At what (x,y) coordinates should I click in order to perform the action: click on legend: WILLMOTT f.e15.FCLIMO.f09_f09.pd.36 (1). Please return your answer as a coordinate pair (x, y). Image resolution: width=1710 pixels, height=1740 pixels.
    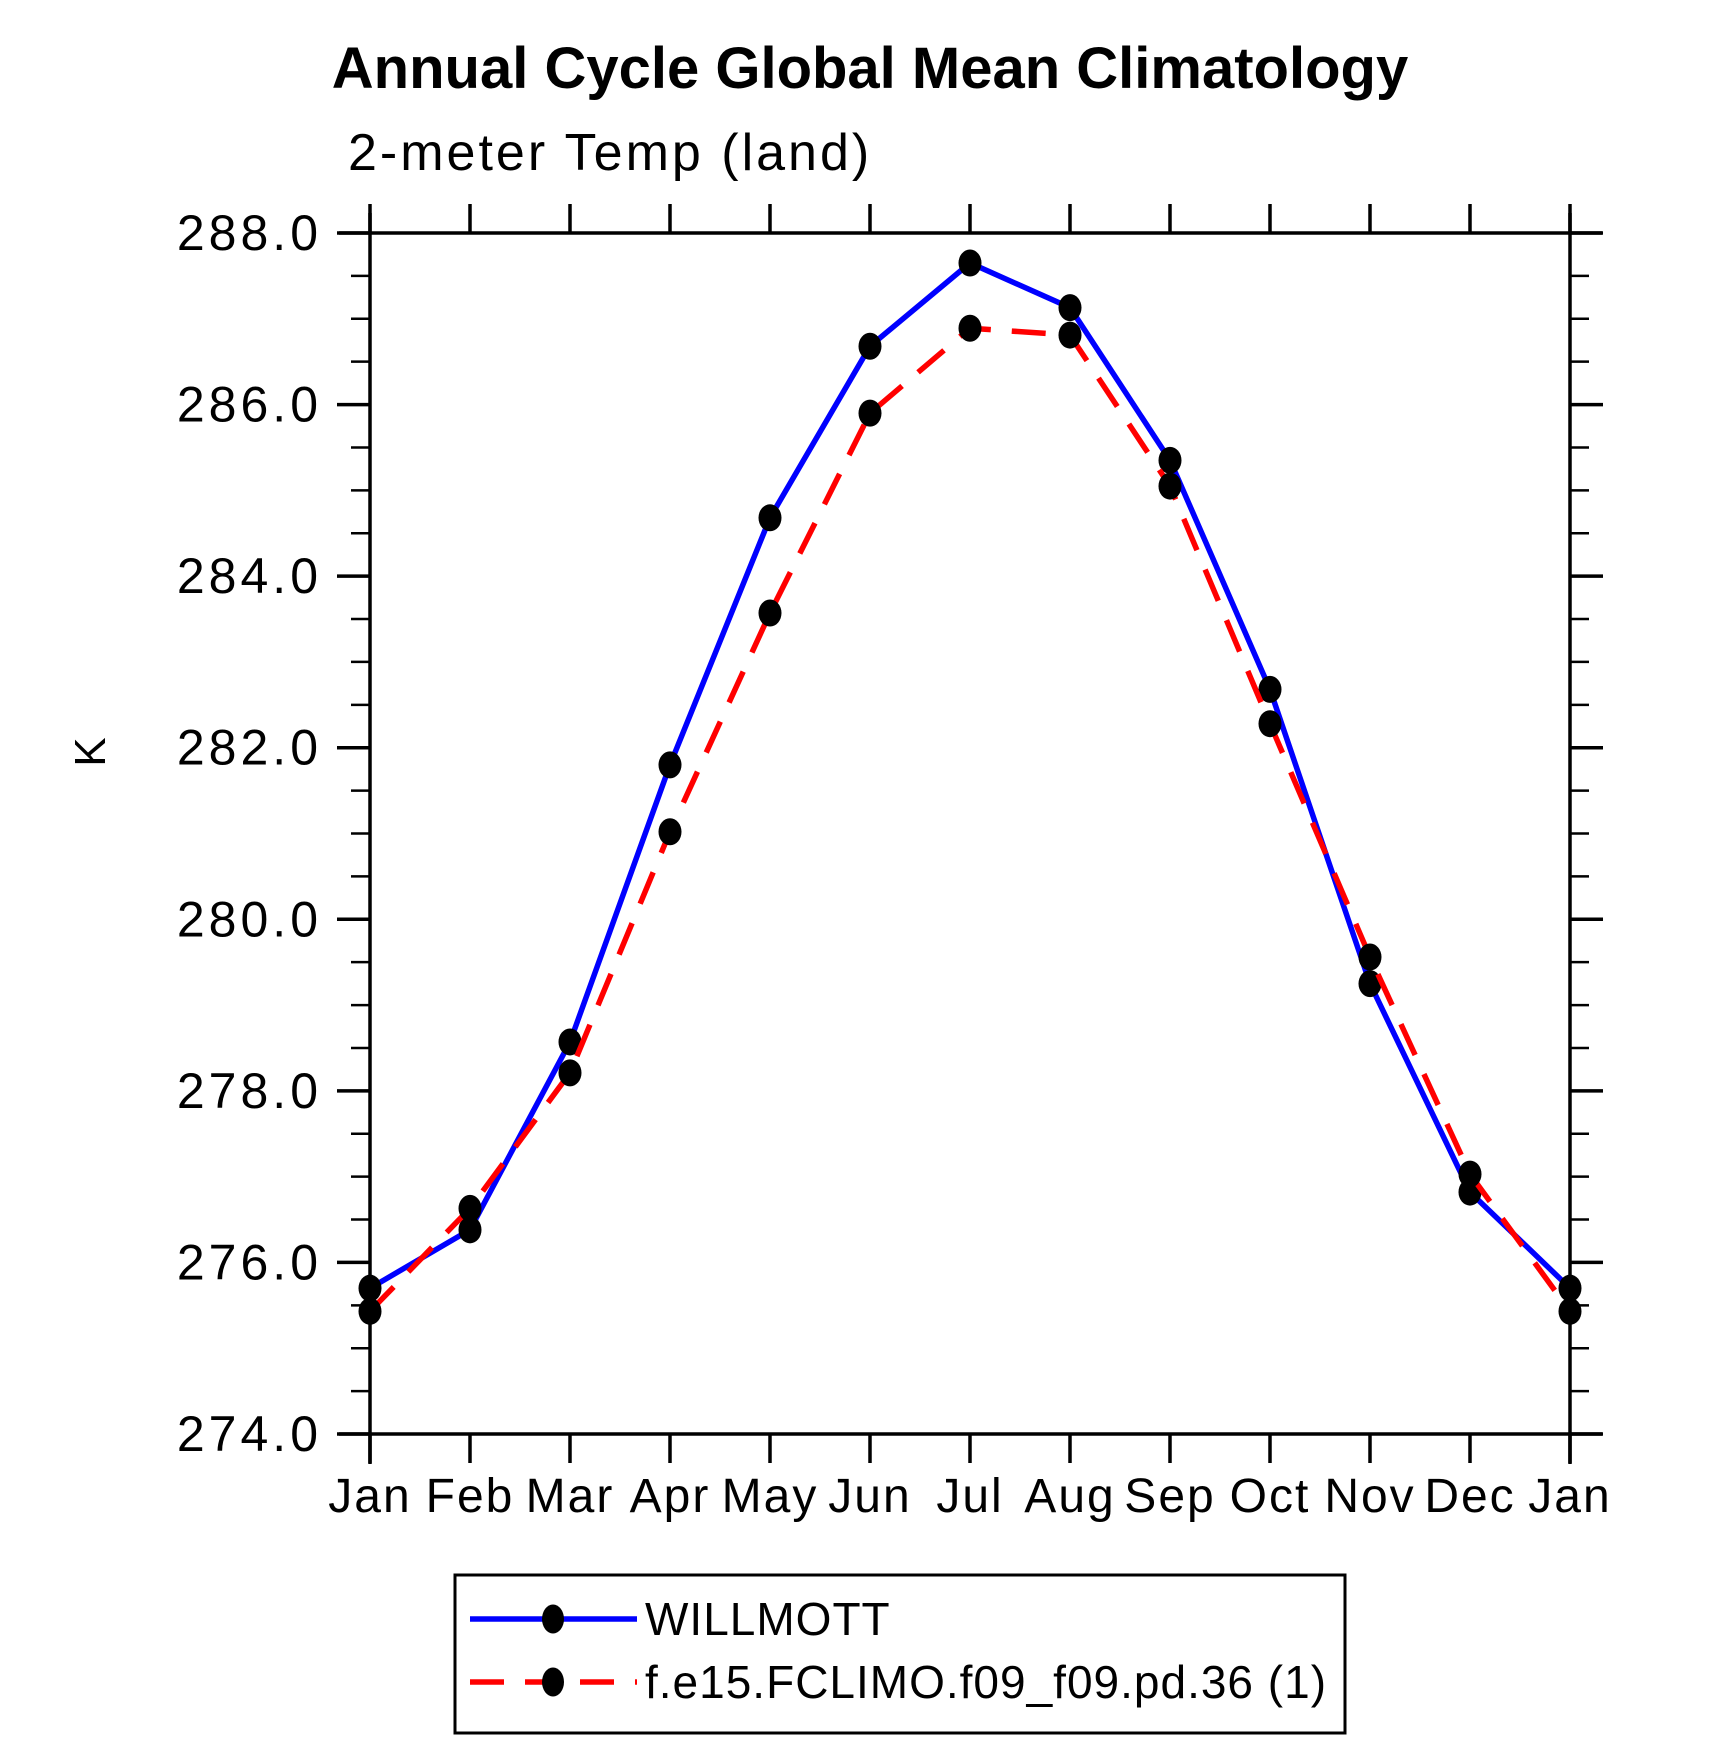
    Looking at the image, I should click on (900, 1654).